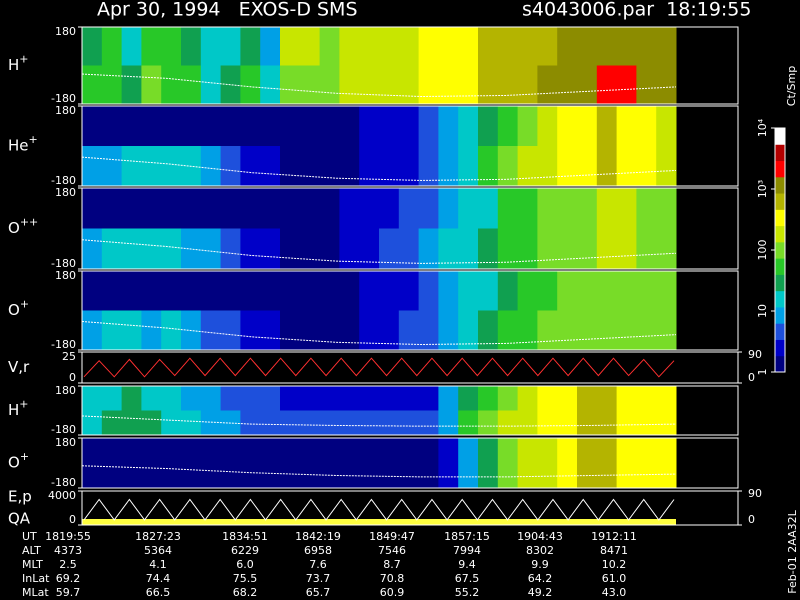 The height and width of the screenshot is (600, 800). What do you see at coordinates (392, 536) in the screenshot?
I see `ephemeris-cell: 1849:47` at bounding box center [392, 536].